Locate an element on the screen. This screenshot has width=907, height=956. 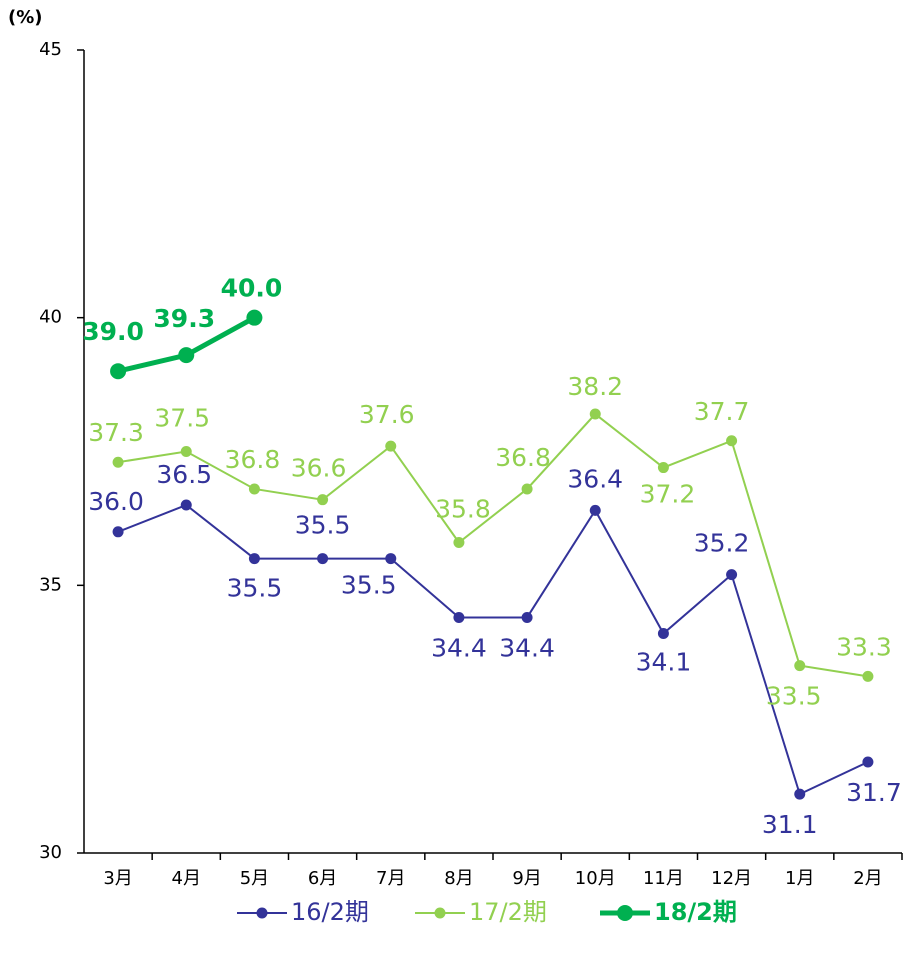
value-label: 37.6 is located at coordinates (387, 414).